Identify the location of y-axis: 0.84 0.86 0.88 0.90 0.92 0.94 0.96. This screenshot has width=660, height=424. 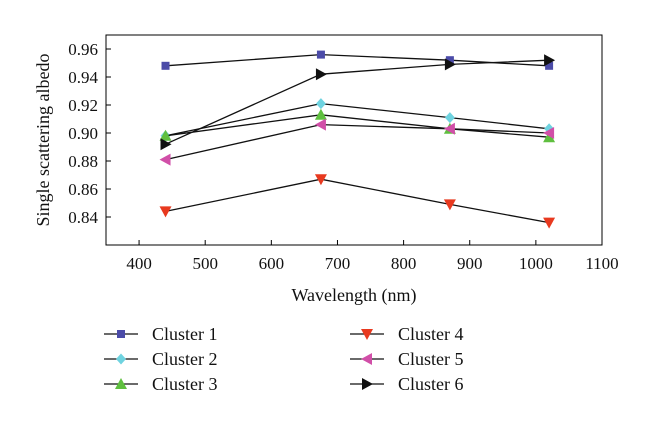
(89, 133).